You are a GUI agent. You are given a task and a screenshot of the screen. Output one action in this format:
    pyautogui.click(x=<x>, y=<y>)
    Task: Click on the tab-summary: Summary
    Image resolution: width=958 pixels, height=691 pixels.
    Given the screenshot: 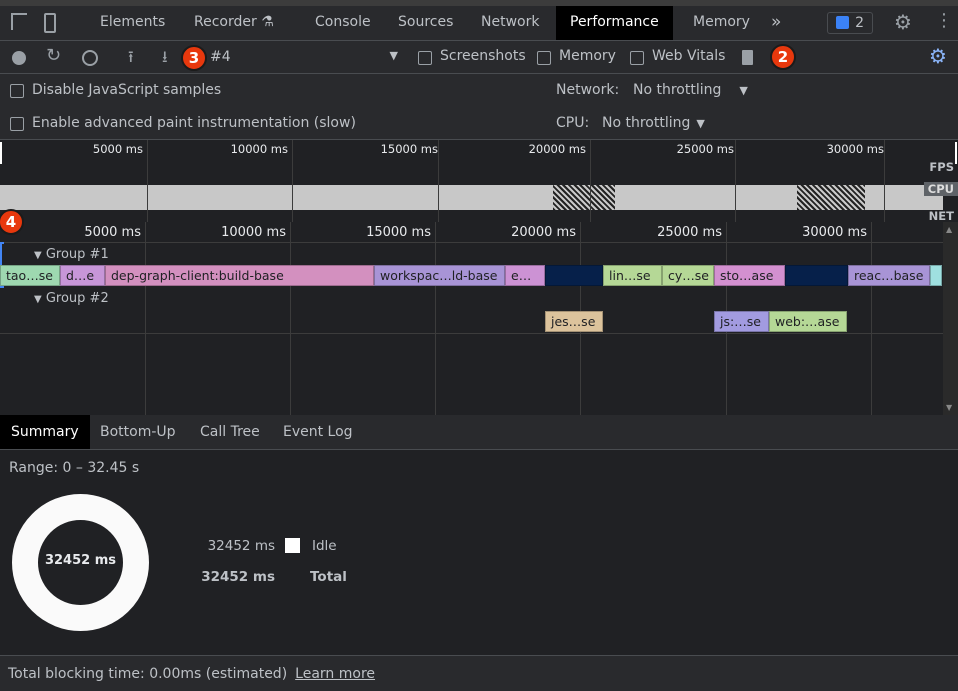 What is the action you would take?
    pyautogui.click(x=45, y=432)
    